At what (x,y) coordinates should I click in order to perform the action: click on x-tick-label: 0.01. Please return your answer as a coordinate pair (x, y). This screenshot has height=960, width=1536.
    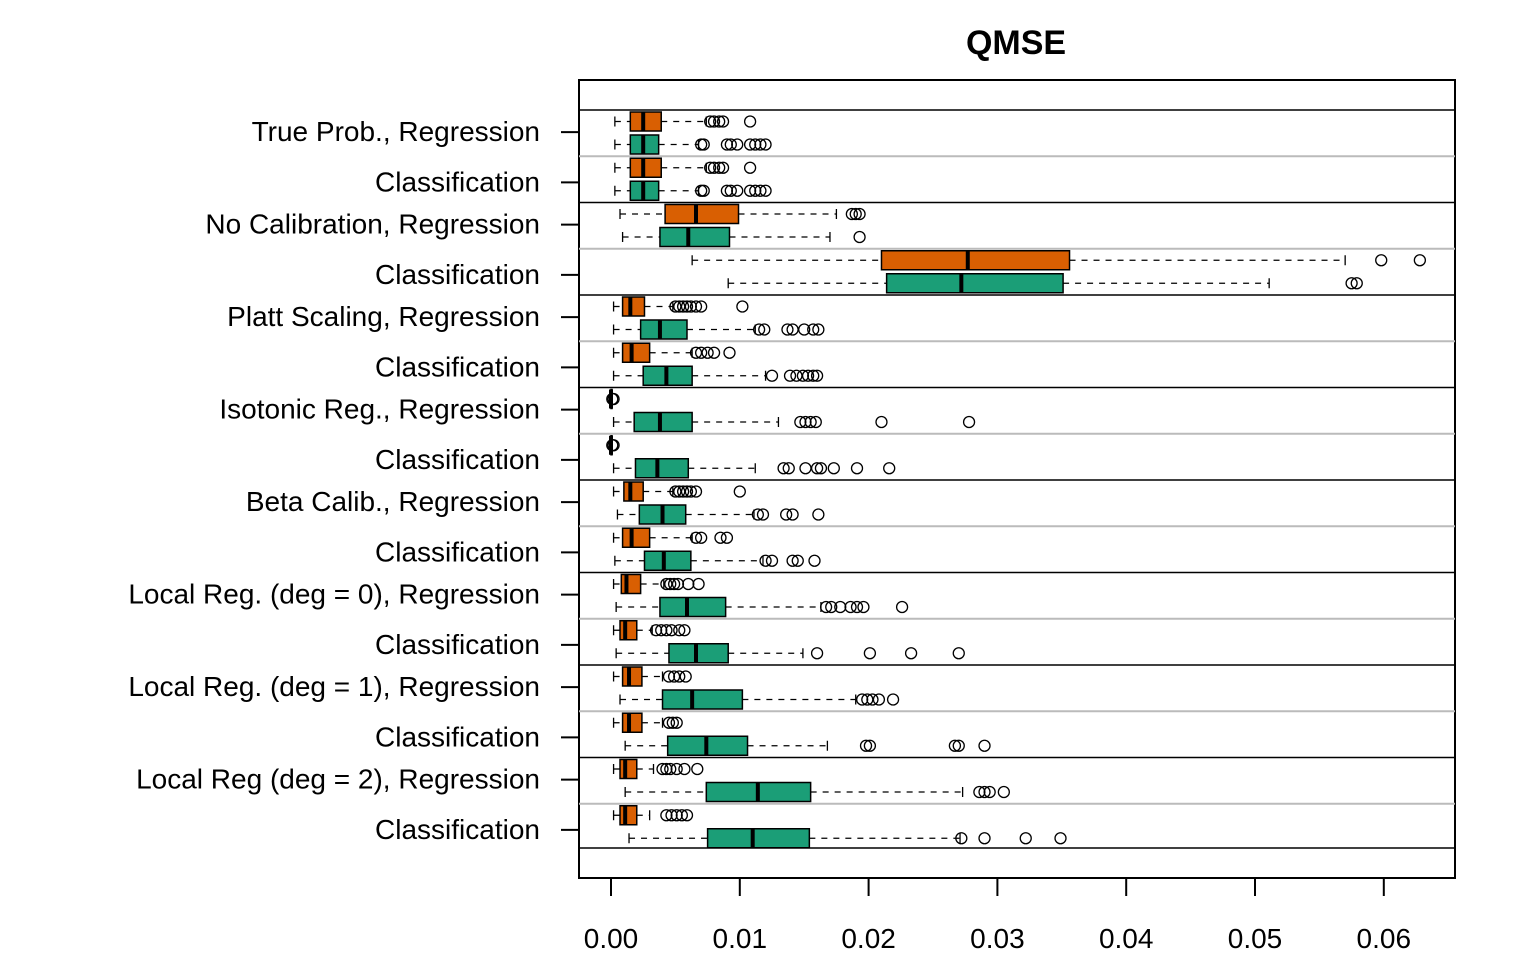
    Looking at the image, I should click on (740, 938).